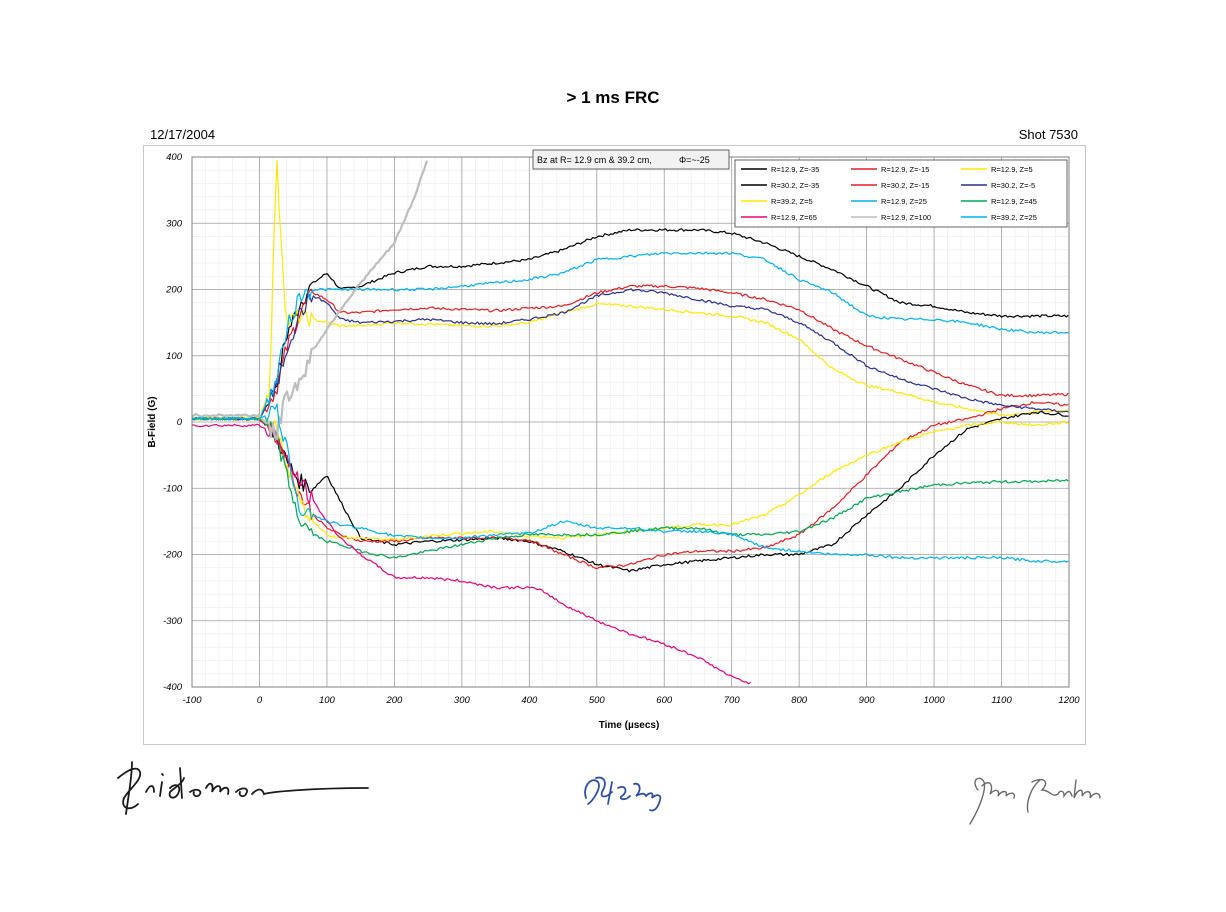  Describe the element at coordinates (1048, 134) in the screenshot. I see `shot-label: Shot 7530` at that location.